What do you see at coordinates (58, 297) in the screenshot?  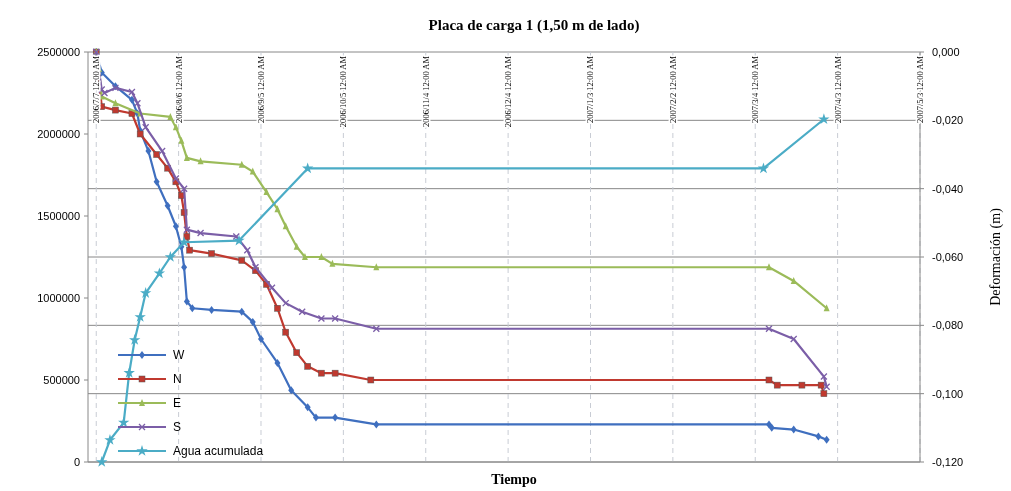 I see `y-tick-label: 1000000` at bounding box center [58, 297].